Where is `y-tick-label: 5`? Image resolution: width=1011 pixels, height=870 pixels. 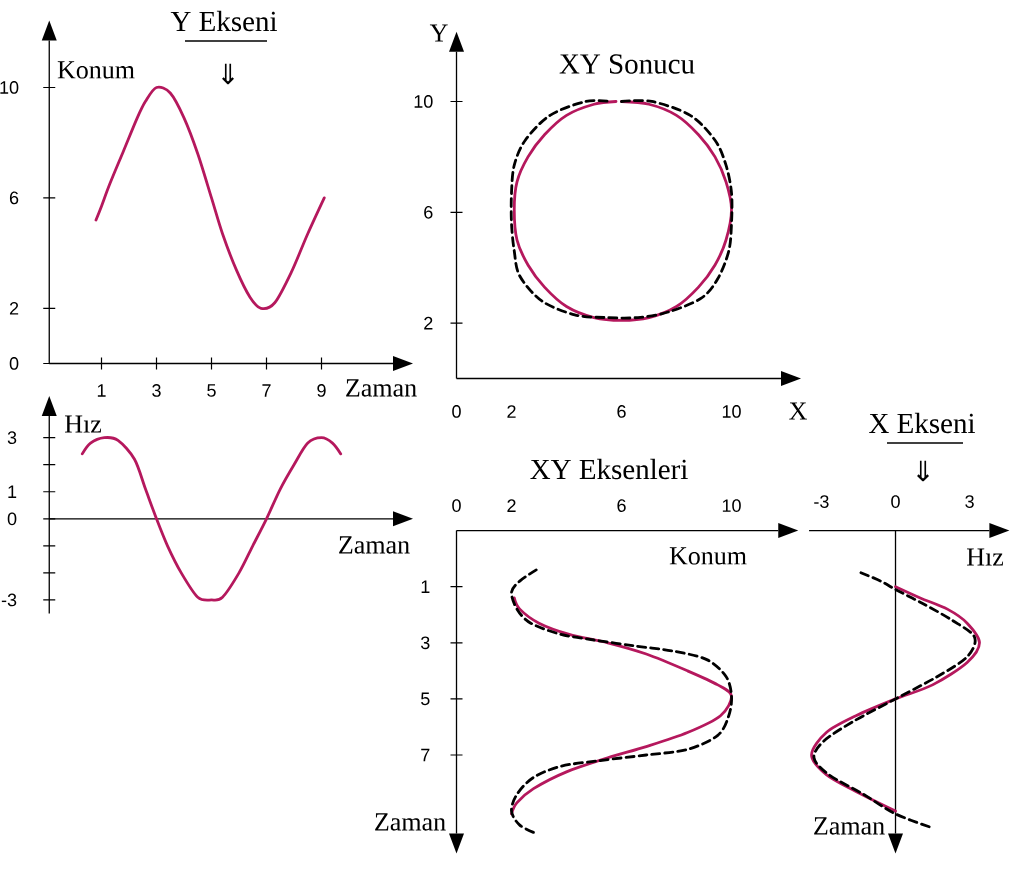
y-tick-label: 5 is located at coordinates (425, 699).